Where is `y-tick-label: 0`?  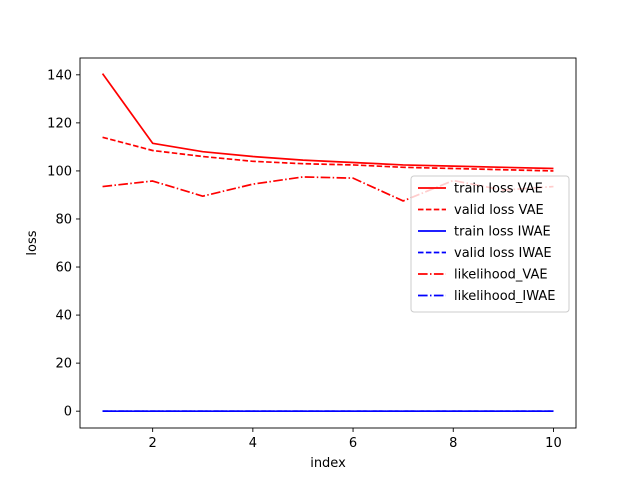
y-tick-label: 0 is located at coordinates (68, 412).